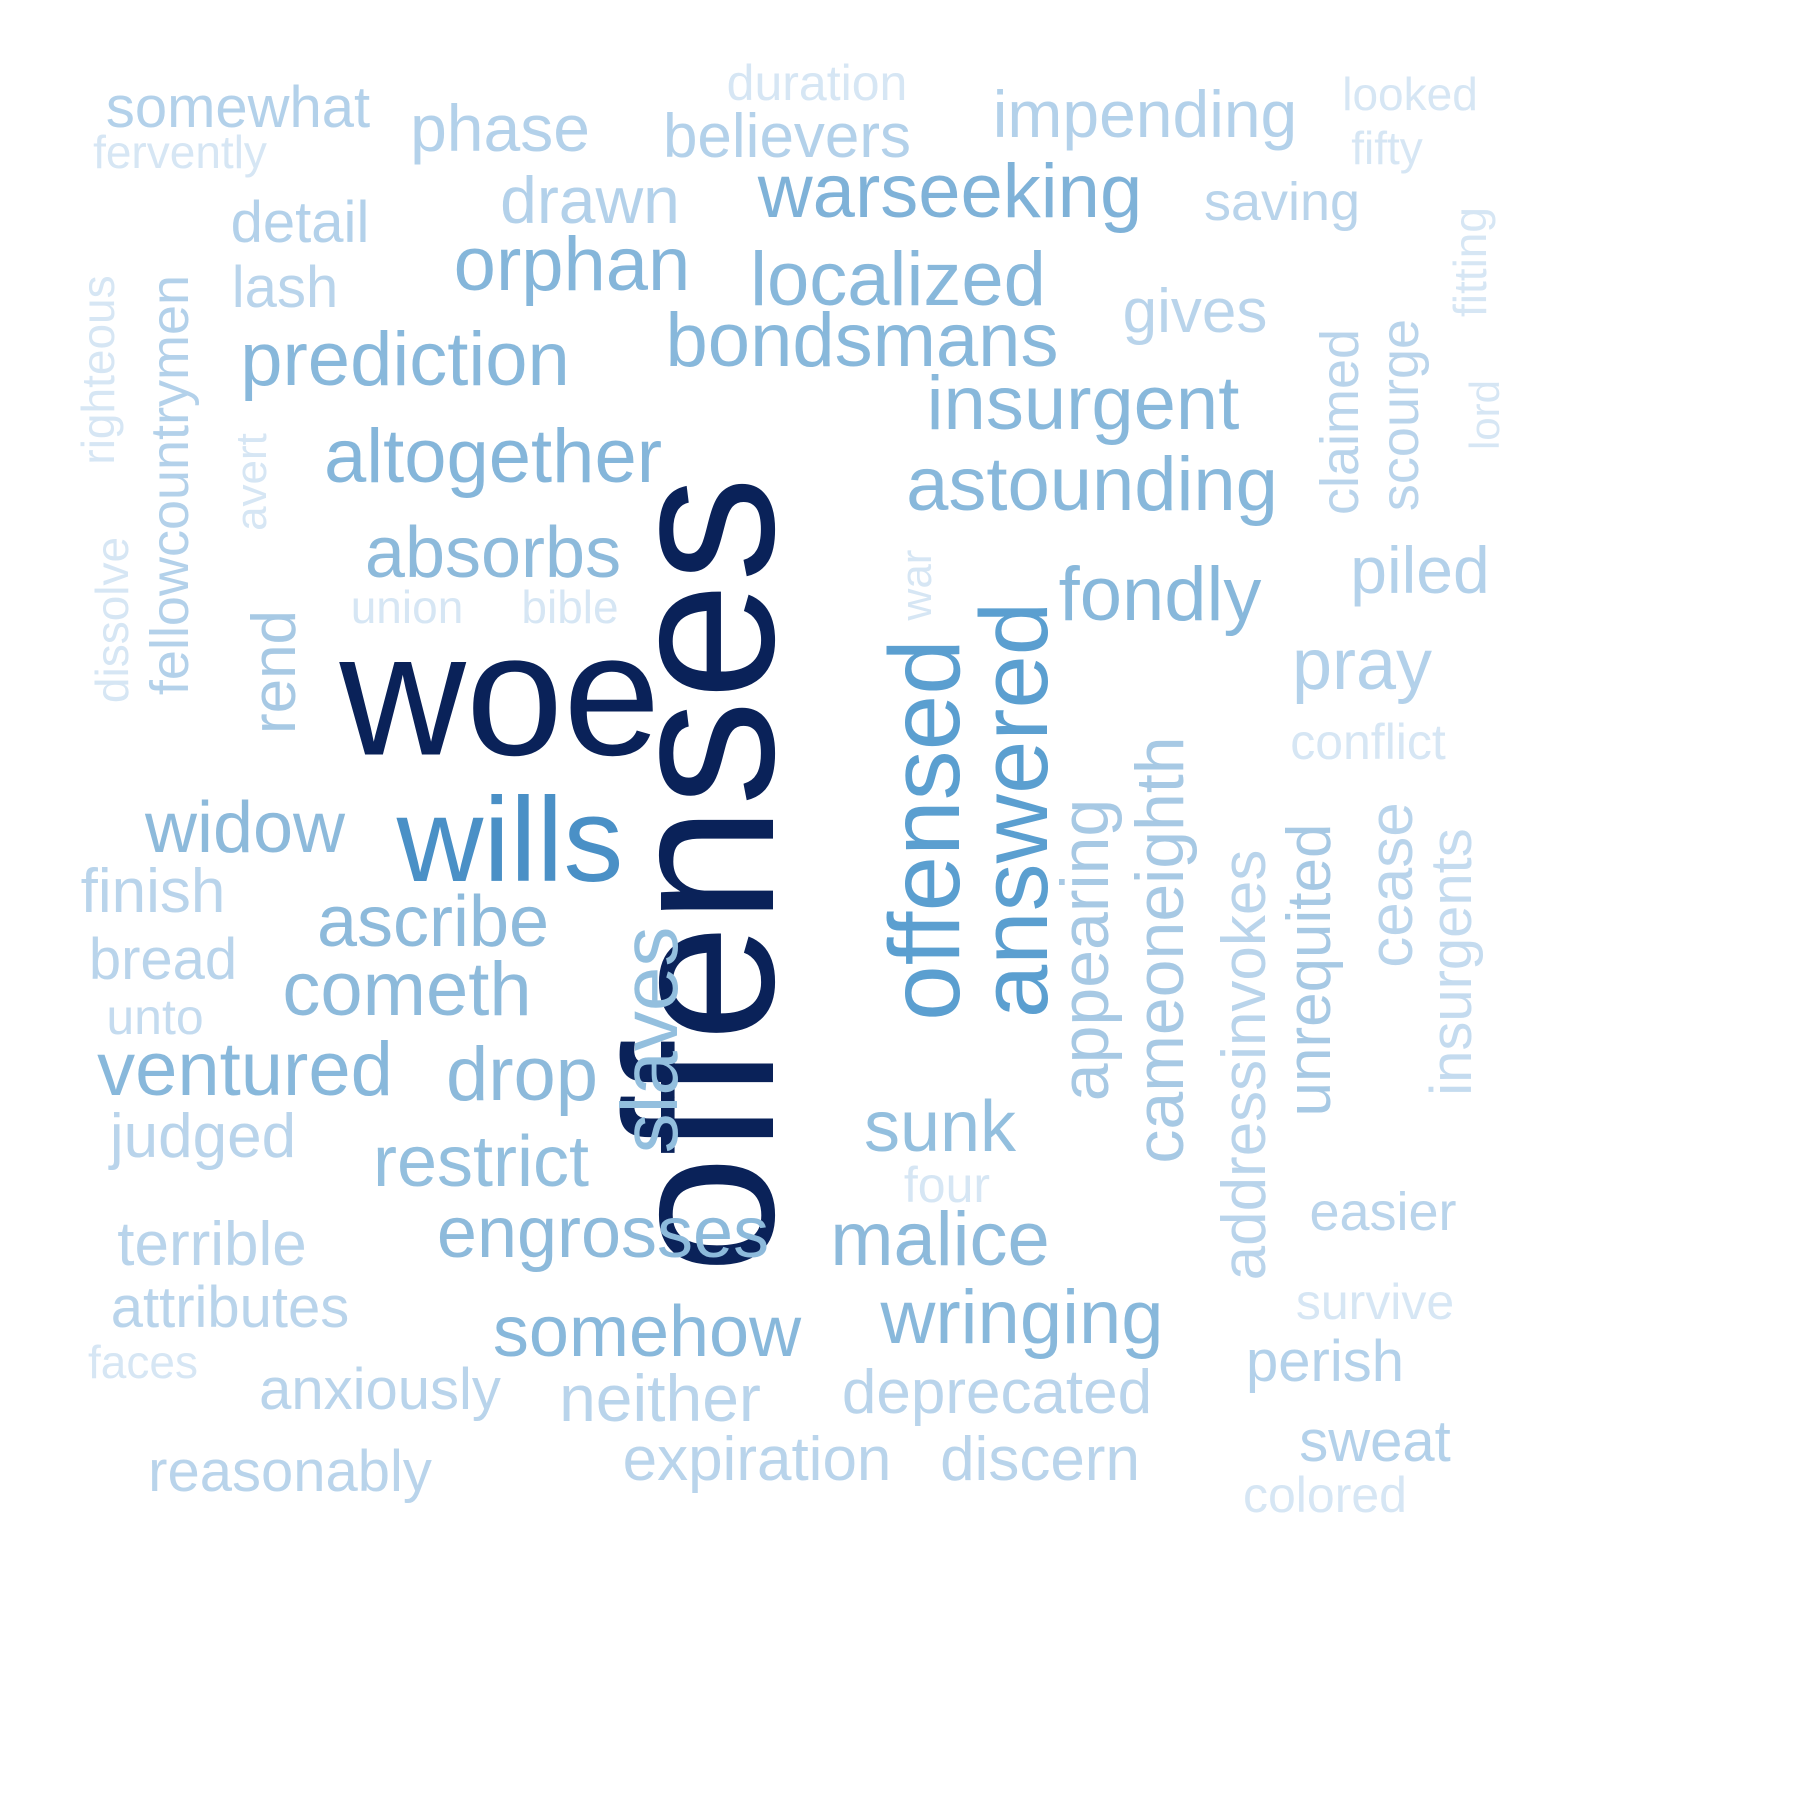  Describe the element at coordinates (1309, 970) in the screenshot. I see `word-unrequited: unrequited` at that location.